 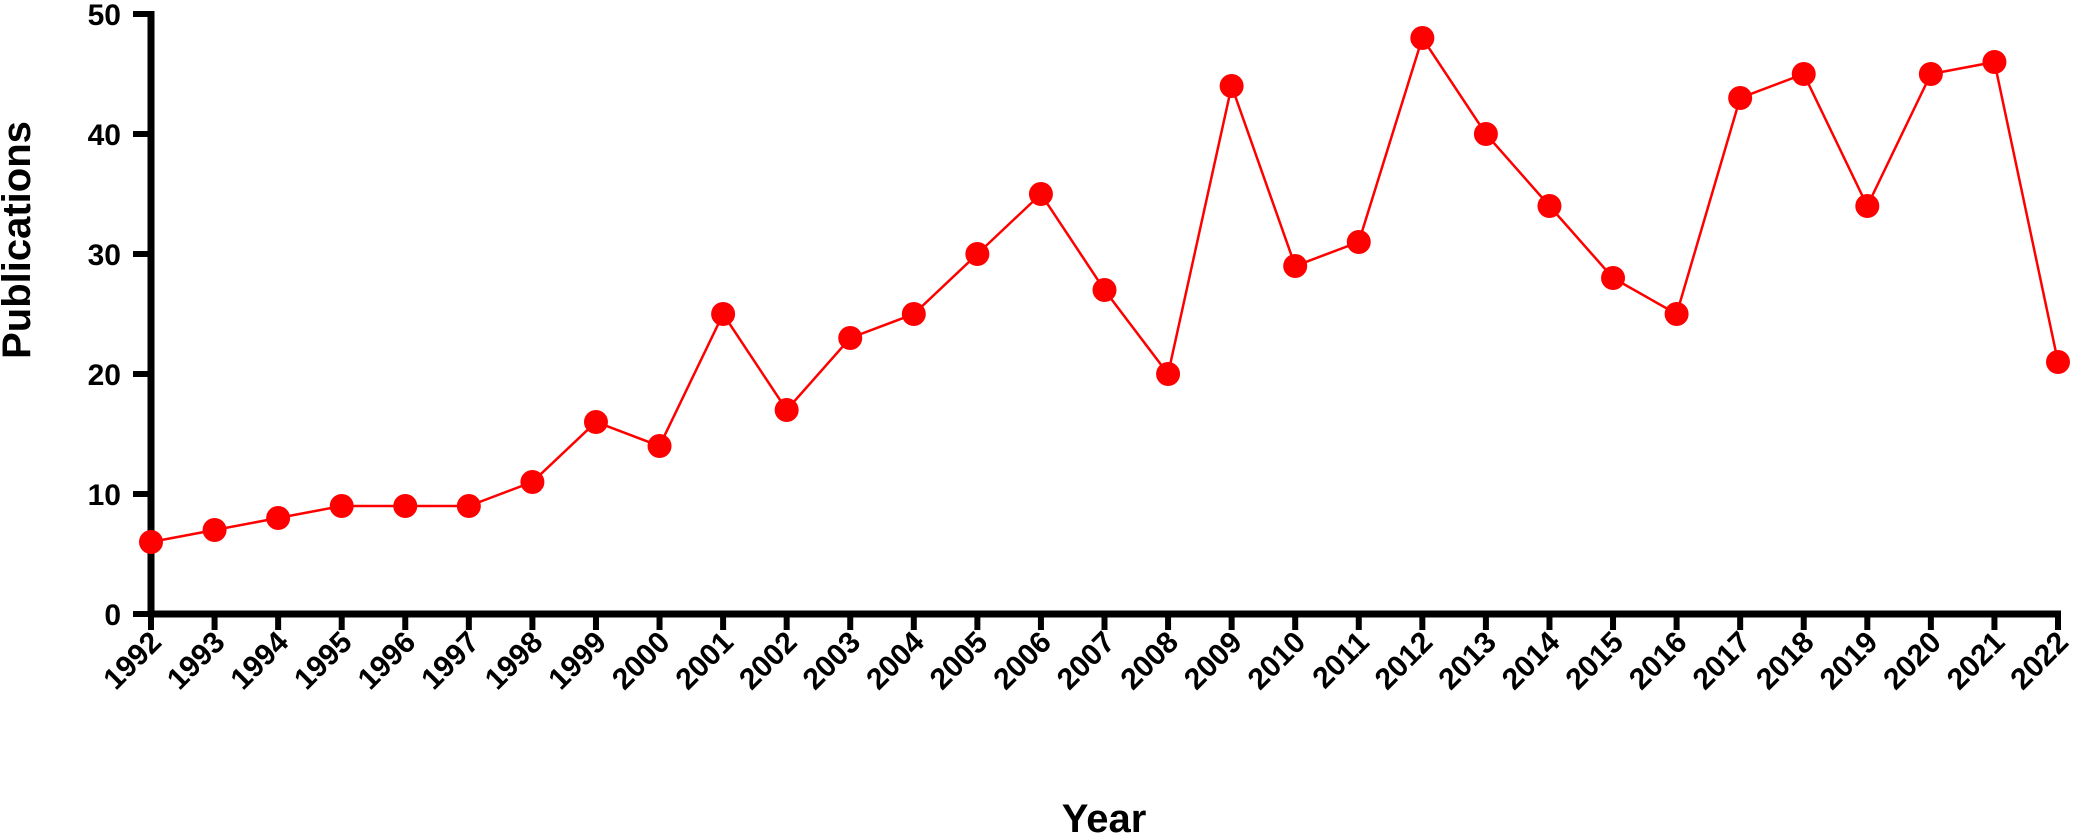 I want to click on x-tick-label: 2001, so click(x=705, y=661).